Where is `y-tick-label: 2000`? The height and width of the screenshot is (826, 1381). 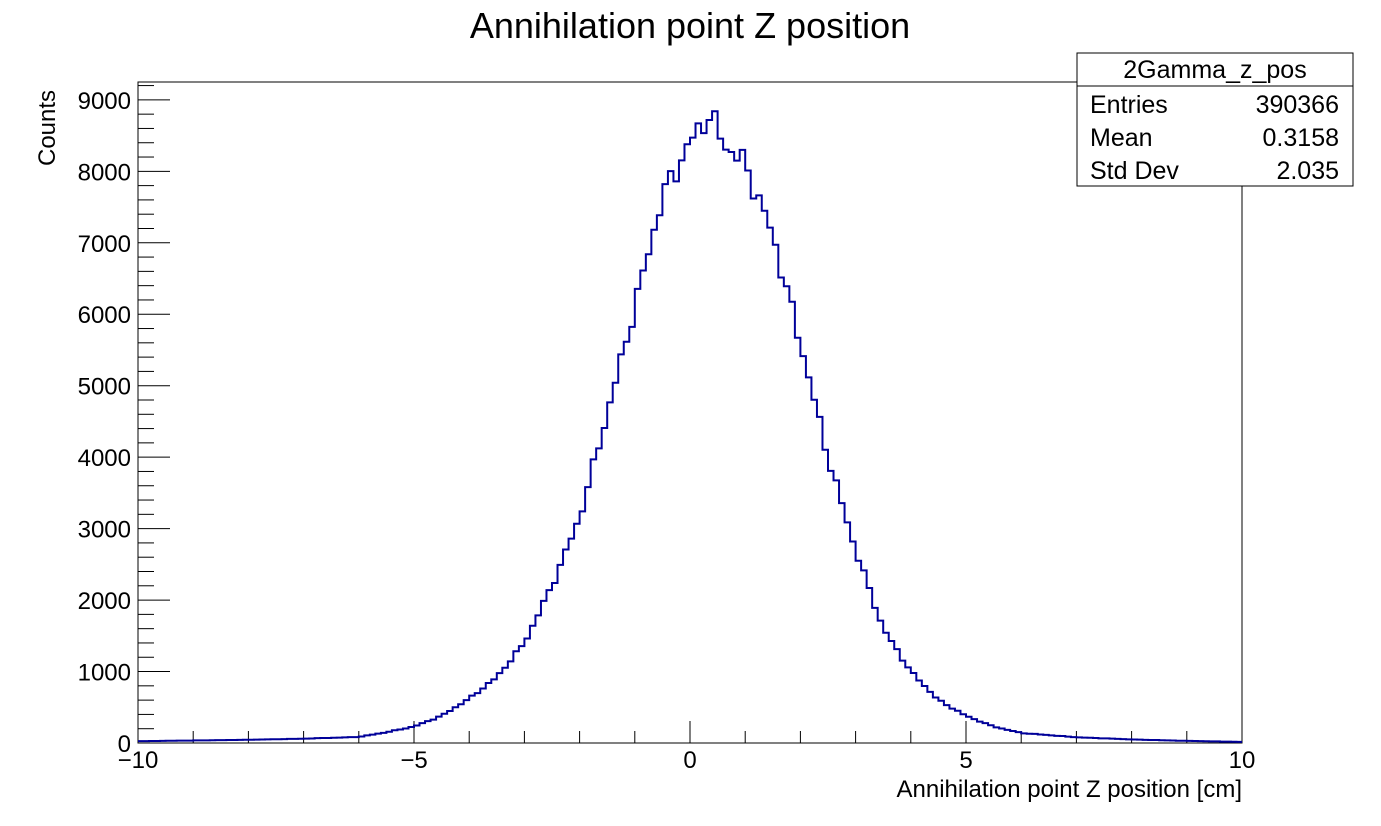 y-tick-label: 2000 is located at coordinates (104, 601).